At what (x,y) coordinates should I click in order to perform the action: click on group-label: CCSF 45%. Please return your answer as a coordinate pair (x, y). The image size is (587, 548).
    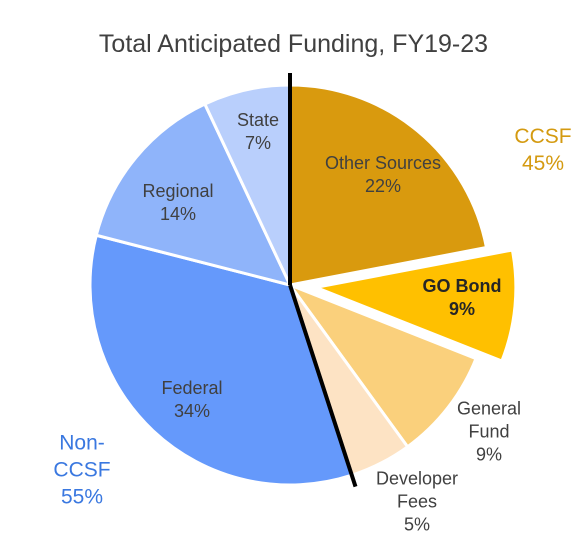
    Looking at the image, I should click on (543, 150).